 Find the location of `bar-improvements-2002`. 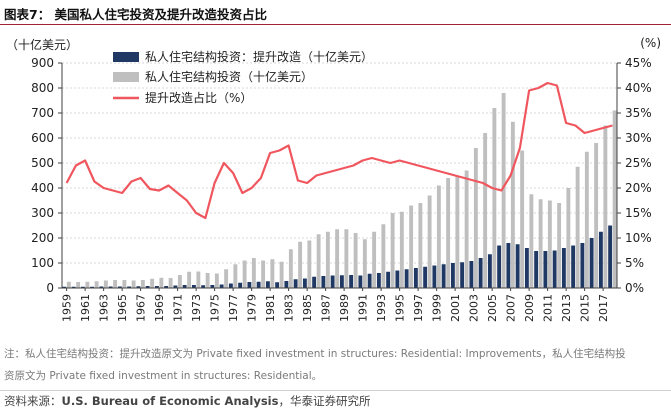

bar-improvements-2002 is located at coordinates (462, 275).